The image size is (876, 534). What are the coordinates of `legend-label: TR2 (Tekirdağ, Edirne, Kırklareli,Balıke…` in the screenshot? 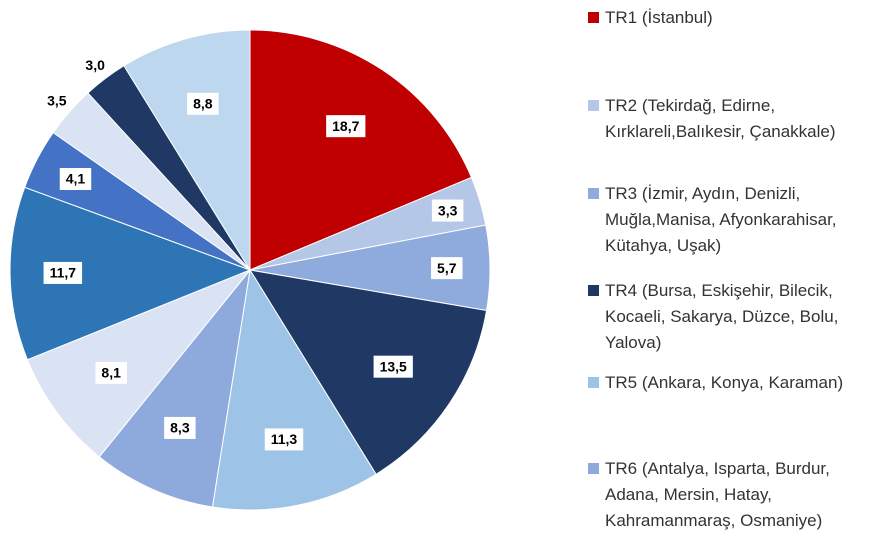 It's located at (720, 118).